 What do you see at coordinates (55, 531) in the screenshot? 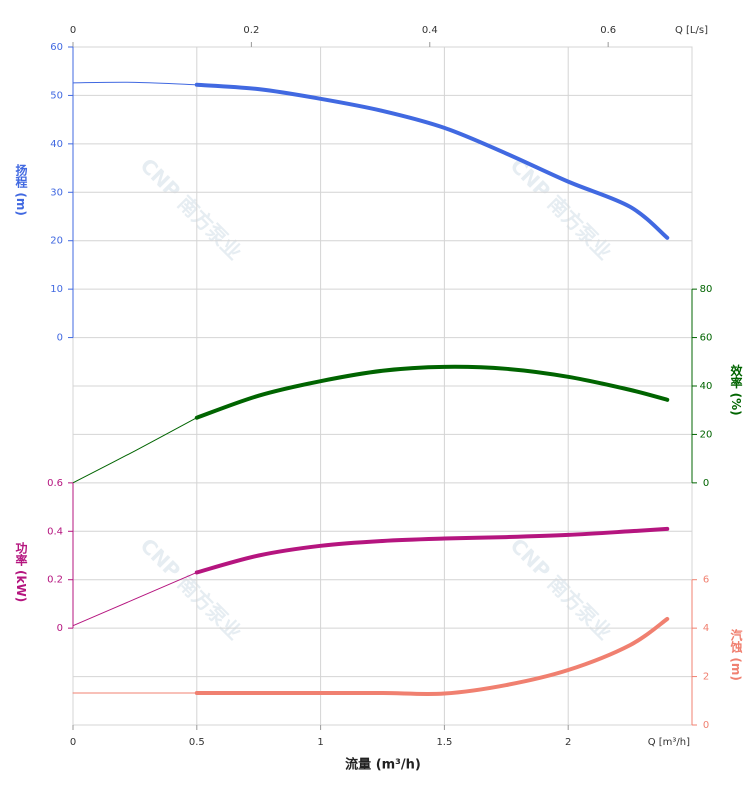
I see `y-tick-label: 0.4` at bounding box center [55, 531].